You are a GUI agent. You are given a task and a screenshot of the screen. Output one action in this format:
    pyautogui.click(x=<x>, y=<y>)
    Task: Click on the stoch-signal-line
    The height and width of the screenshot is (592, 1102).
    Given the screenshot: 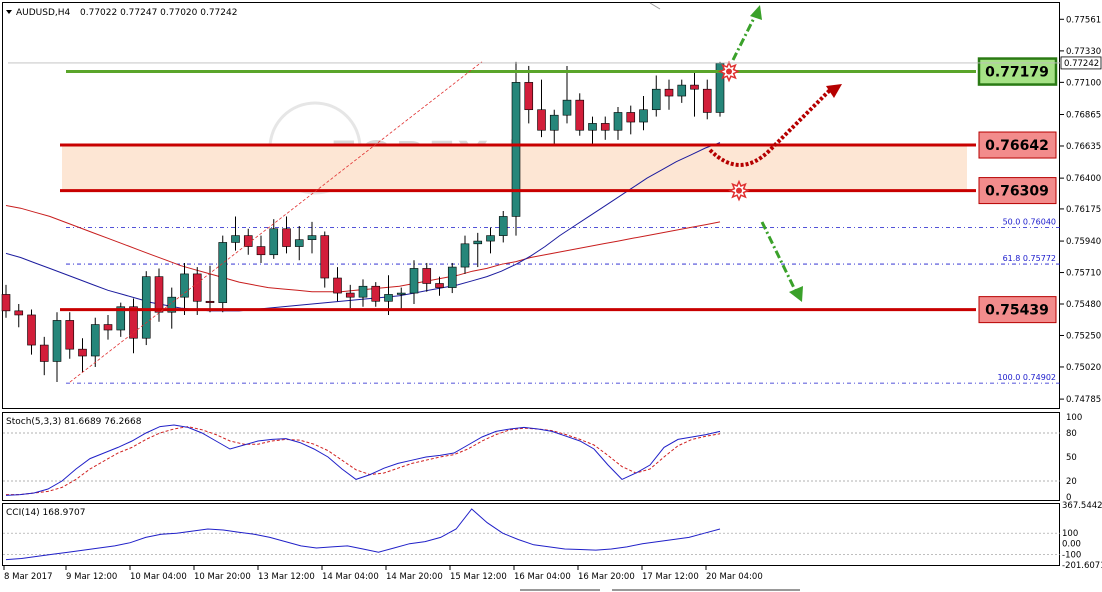 What is the action you would take?
    pyautogui.click(x=363, y=461)
    